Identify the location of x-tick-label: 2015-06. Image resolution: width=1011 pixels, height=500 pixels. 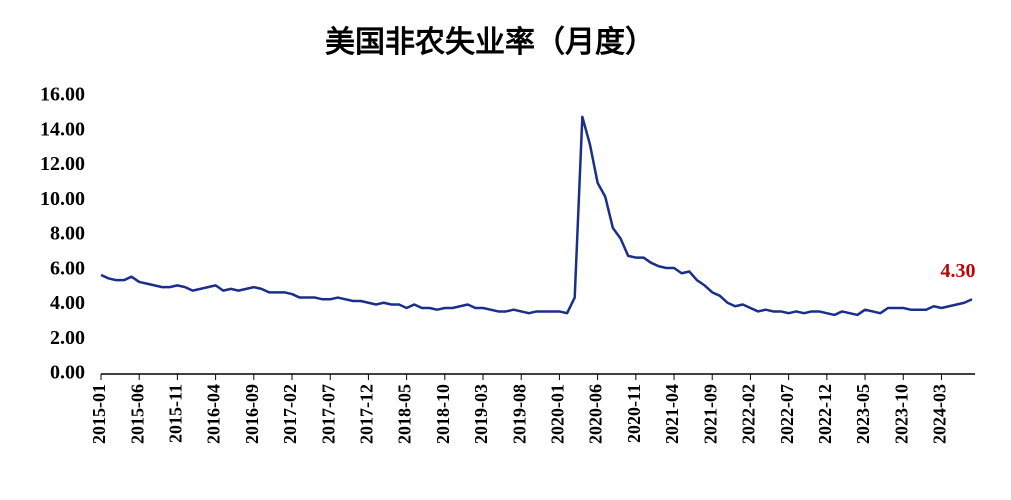
(137, 414).